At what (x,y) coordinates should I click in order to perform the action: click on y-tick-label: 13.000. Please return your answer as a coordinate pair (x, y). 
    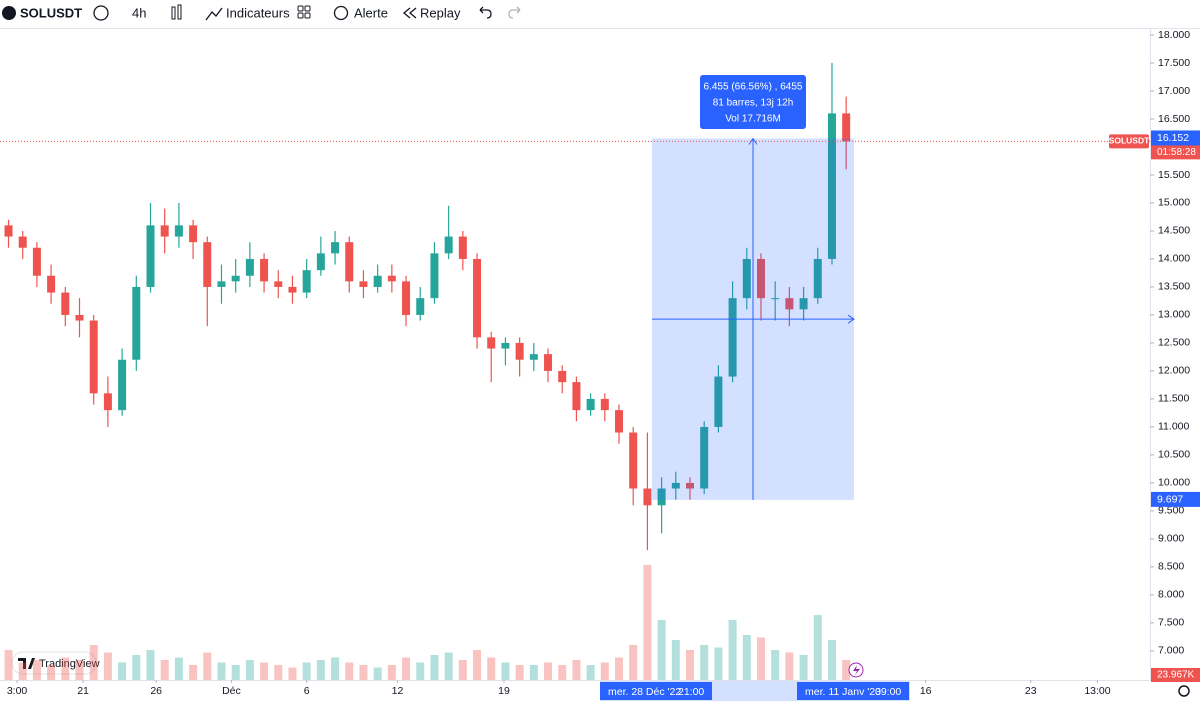
    Looking at the image, I should click on (1174, 315).